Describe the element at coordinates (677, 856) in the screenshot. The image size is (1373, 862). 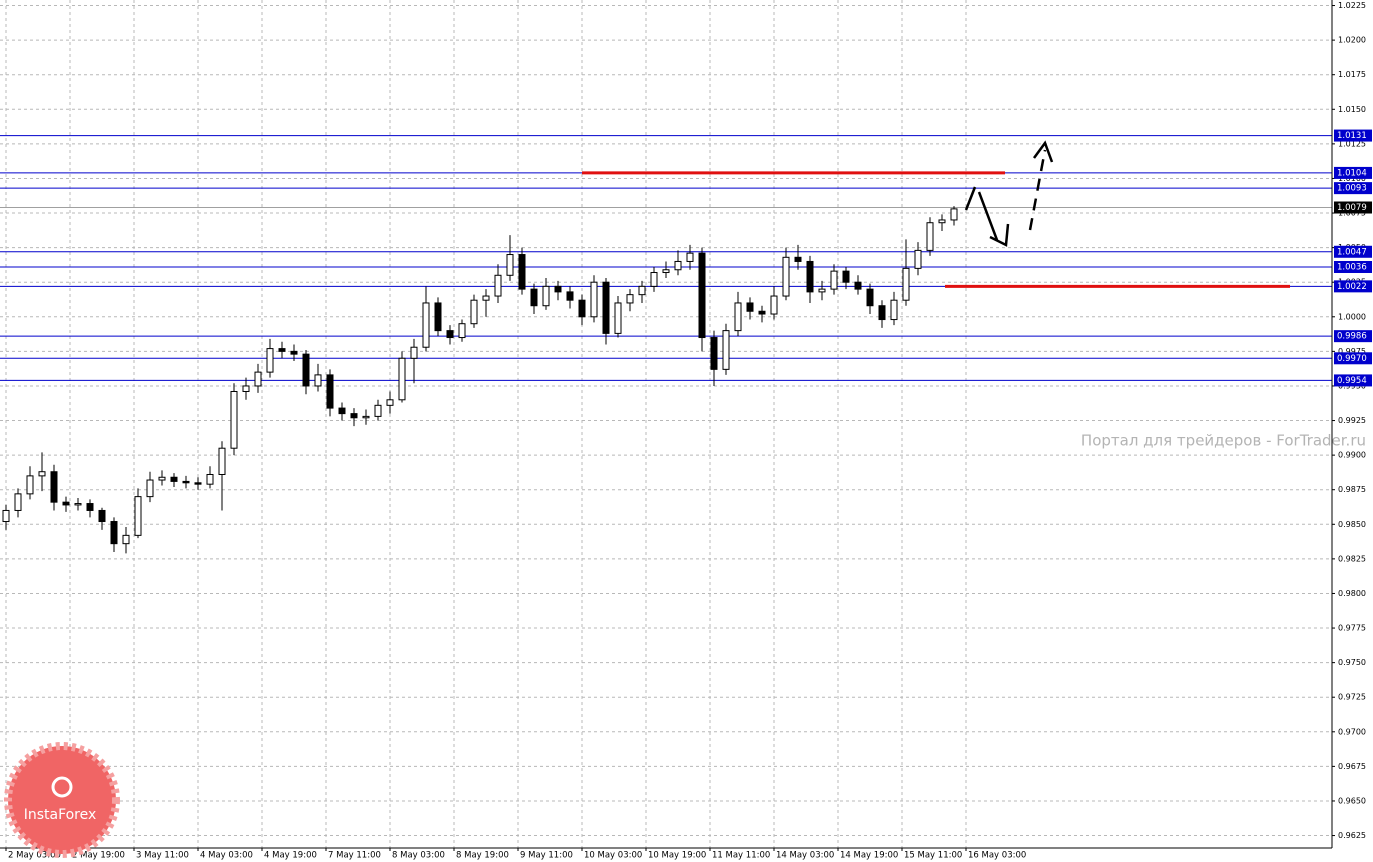
I see `x-tick-label: 10 May 19:00` at that location.